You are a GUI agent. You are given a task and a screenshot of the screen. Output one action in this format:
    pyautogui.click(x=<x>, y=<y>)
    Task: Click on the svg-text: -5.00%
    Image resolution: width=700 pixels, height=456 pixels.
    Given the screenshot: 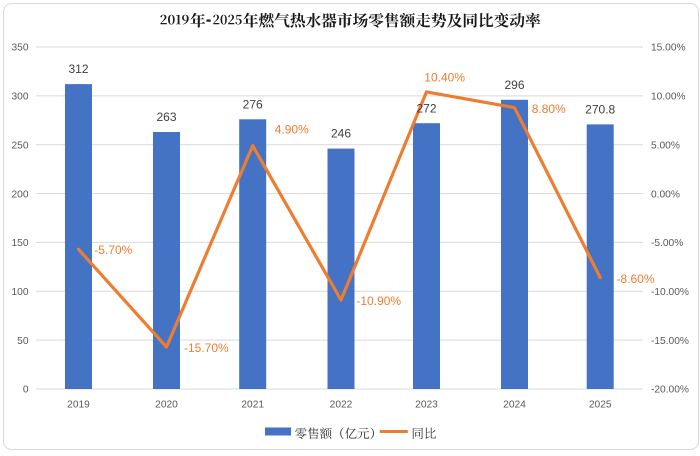 What is the action you would take?
    pyautogui.click(x=667, y=243)
    